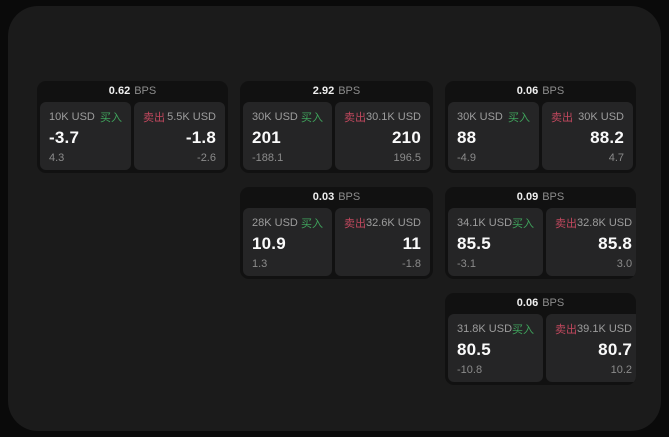 The height and width of the screenshot is (437, 669). Describe the element at coordinates (466, 158) in the screenshot. I see `buy-delta: -4.9` at that location.